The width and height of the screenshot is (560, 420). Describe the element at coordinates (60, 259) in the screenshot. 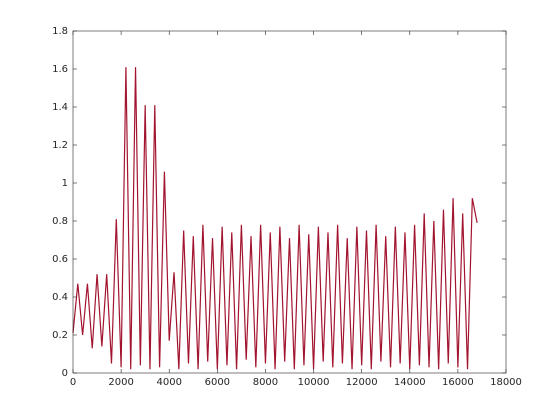

I see `y-tick-label: 0.6` at that location.